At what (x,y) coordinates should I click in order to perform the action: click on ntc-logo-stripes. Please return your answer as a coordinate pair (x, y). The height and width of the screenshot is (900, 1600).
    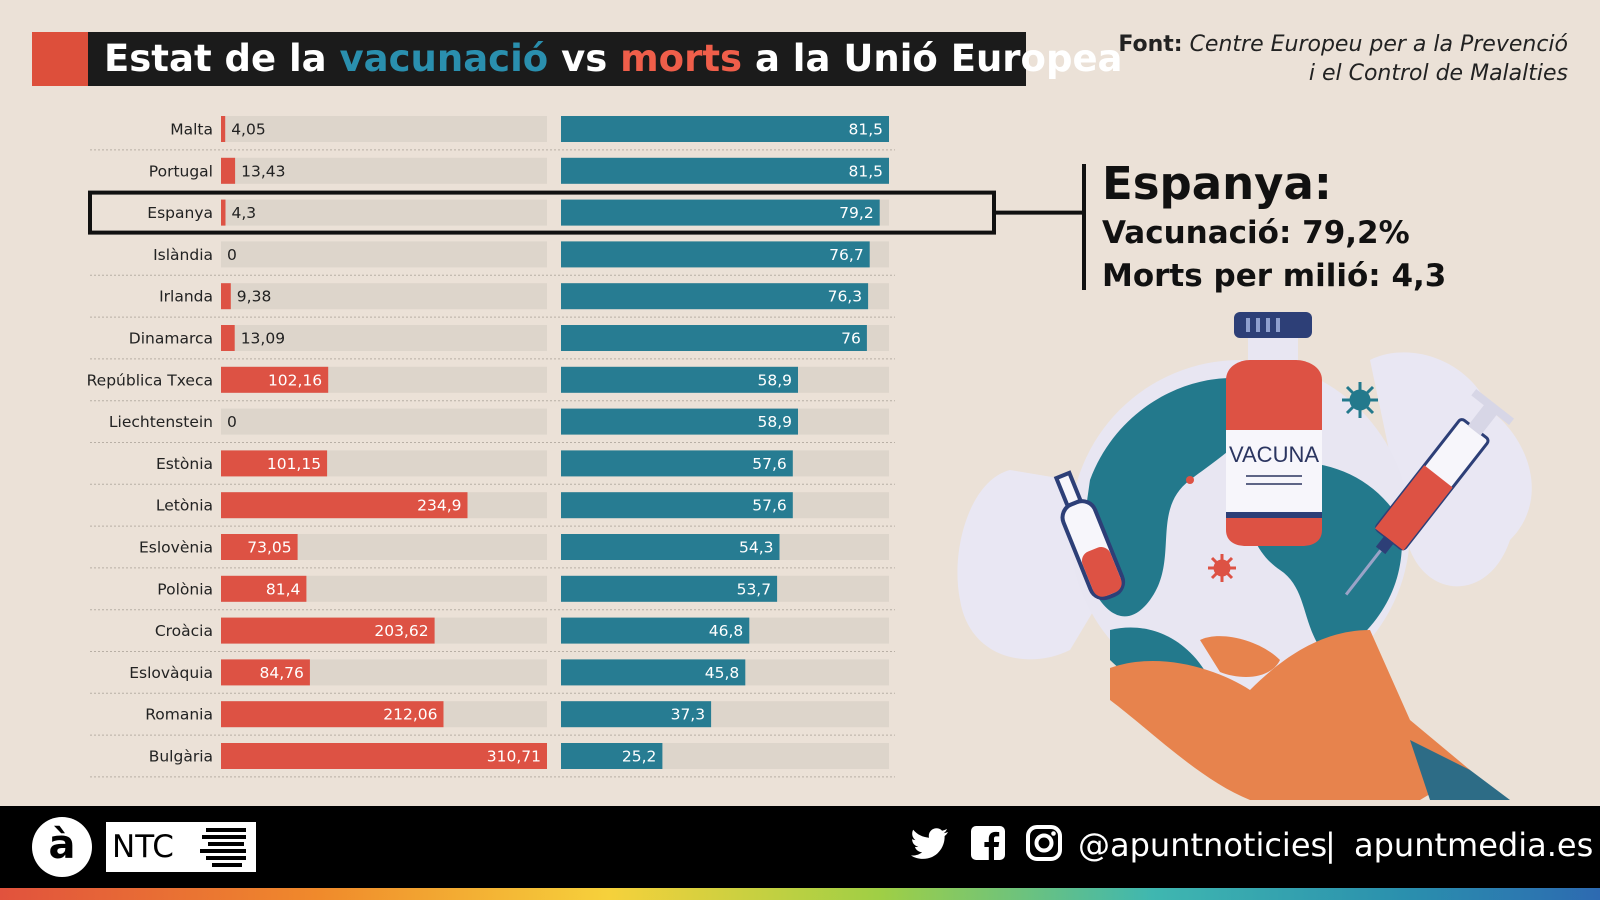
    Looking at the image, I should click on (223, 847).